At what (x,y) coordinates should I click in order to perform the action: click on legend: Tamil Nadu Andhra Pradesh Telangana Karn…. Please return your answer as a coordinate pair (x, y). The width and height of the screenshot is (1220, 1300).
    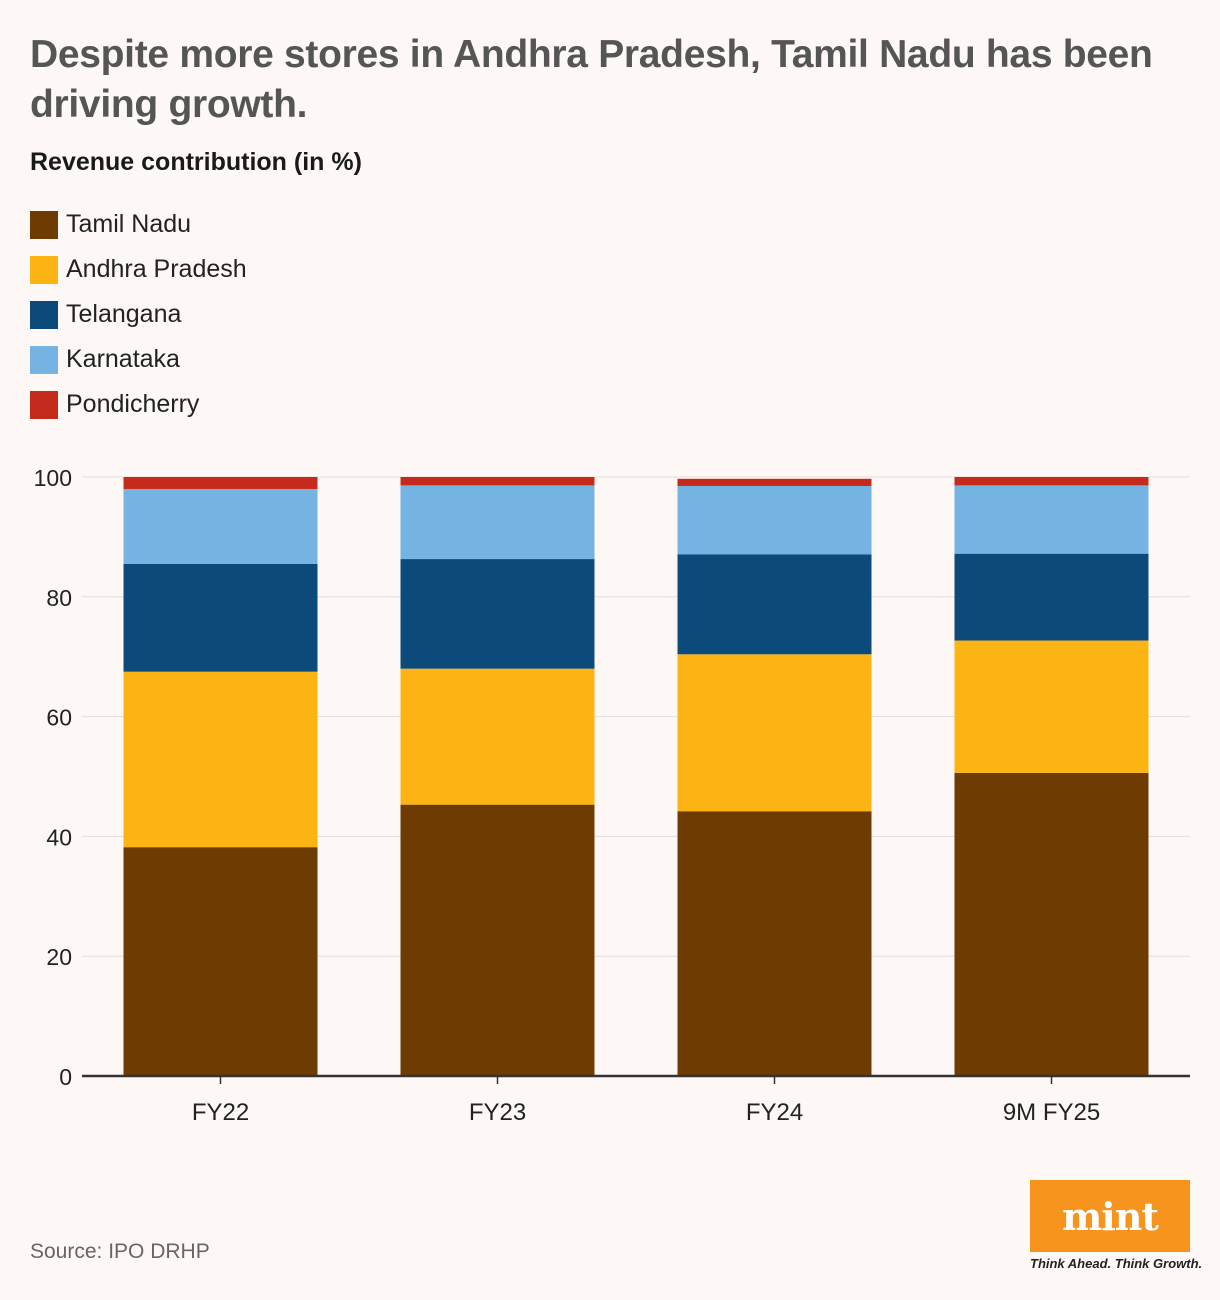
    Looking at the image, I should click on (138, 314).